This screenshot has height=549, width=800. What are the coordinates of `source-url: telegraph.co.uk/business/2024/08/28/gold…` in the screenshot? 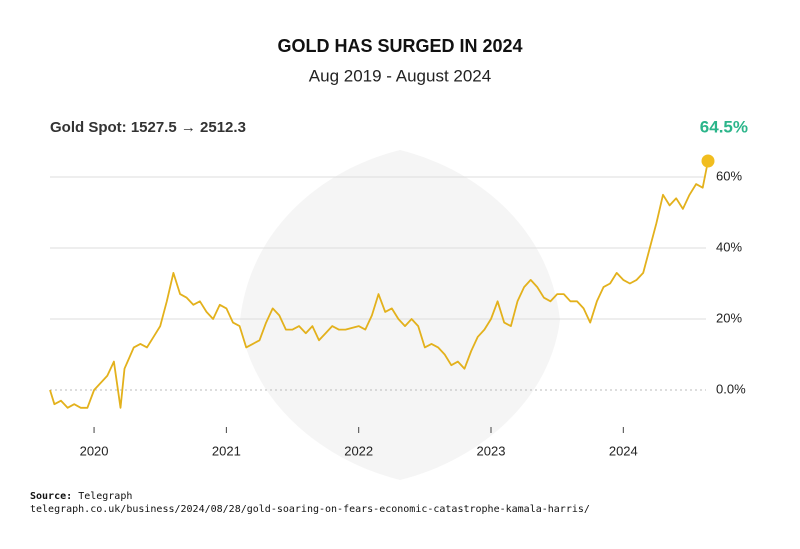 It's located at (310, 509).